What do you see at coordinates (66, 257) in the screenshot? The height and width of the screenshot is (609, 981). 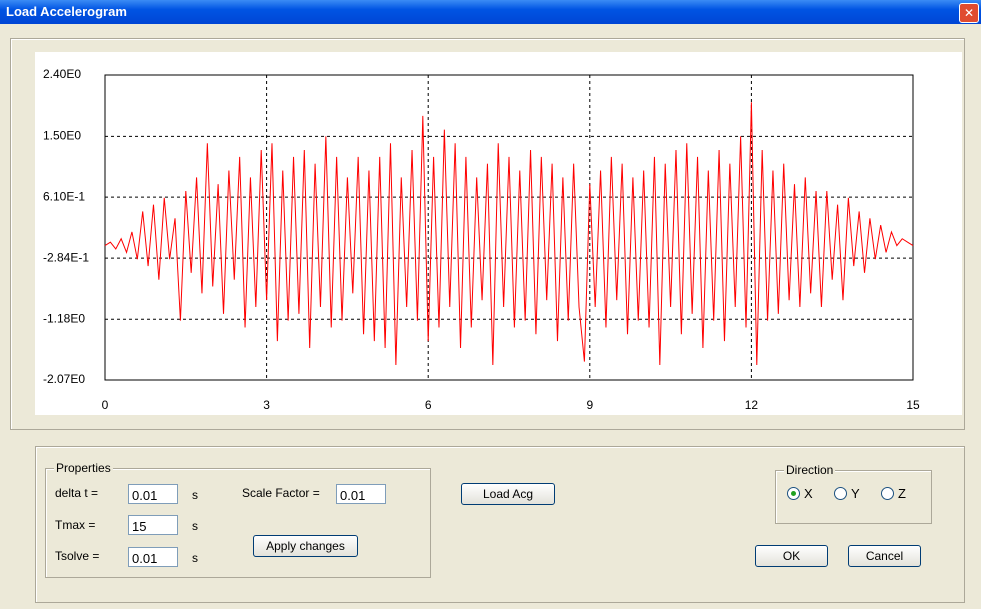 I see `y-tick-label: -2.84E-1` at bounding box center [66, 257].